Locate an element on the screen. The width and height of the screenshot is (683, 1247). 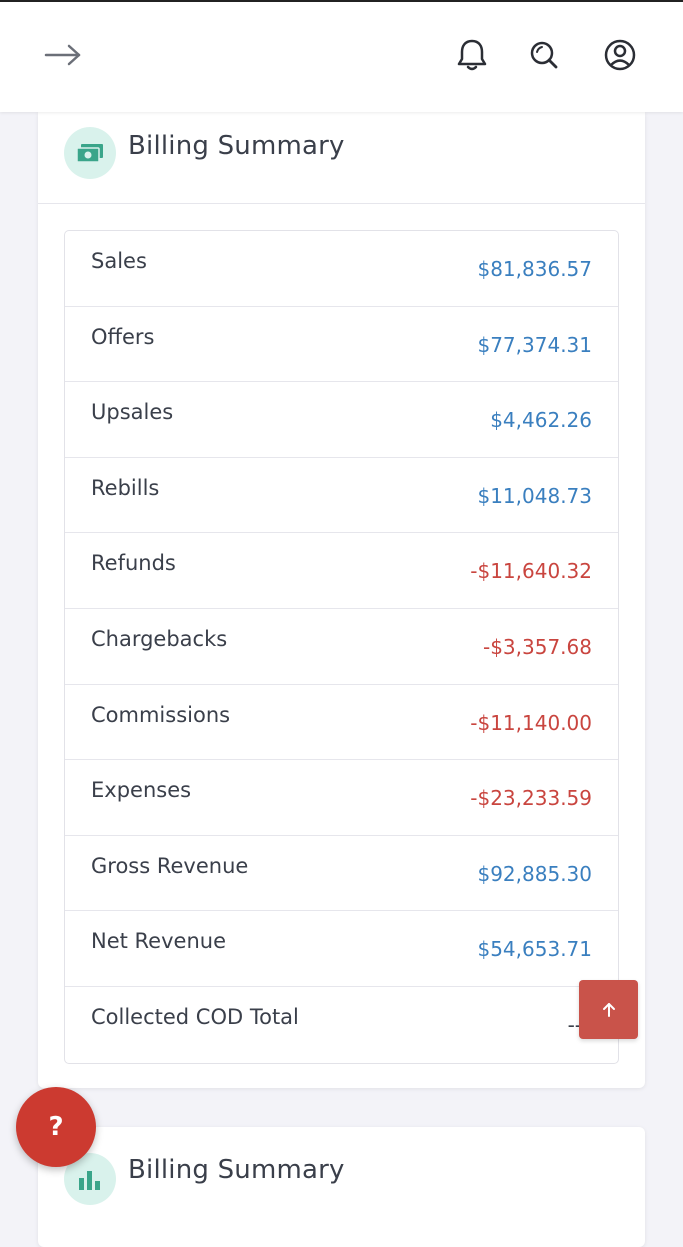
row-label: Refunds is located at coordinates (133, 563).